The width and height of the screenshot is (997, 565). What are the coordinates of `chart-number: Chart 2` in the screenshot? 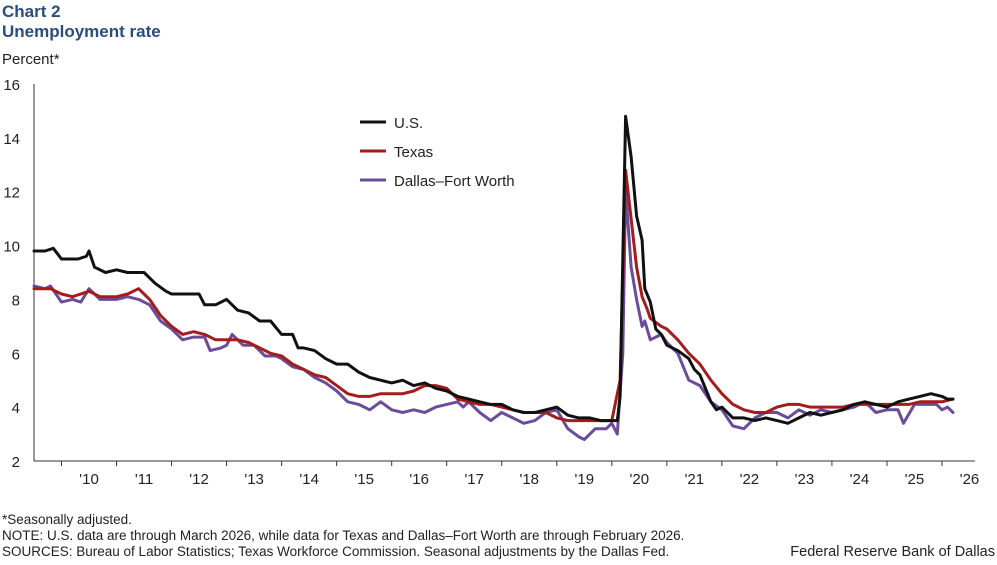 It's located at (31, 11).